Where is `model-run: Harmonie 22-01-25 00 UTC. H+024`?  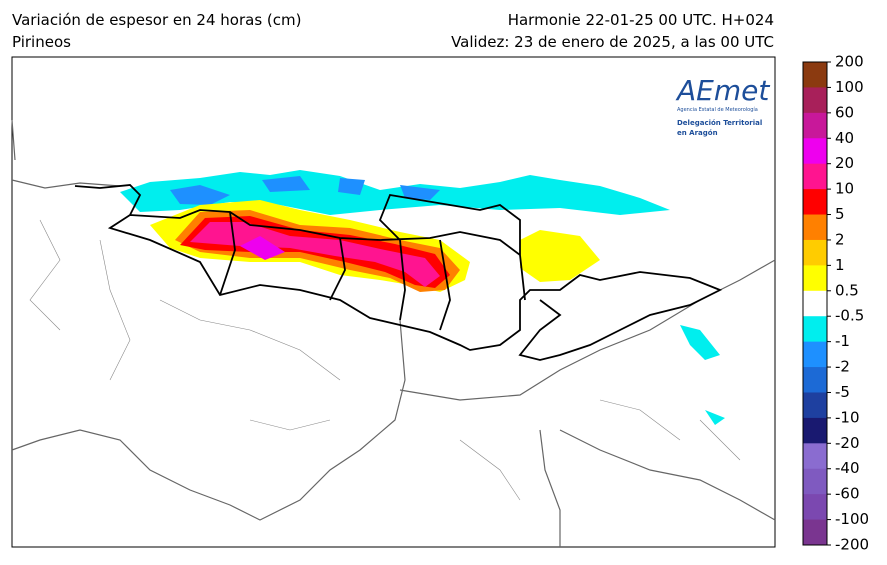
model-run: Harmonie 22-01-25 00 UTC. H+024 is located at coordinates (641, 20).